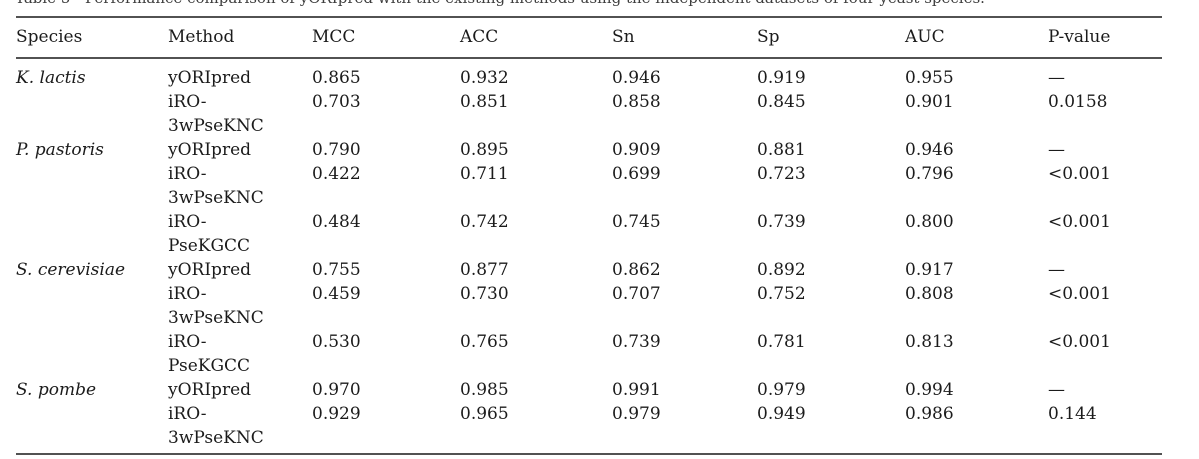 This screenshot has height=459, width=1199. I want to click on acc-cell: 0.985, so click(484, 390).